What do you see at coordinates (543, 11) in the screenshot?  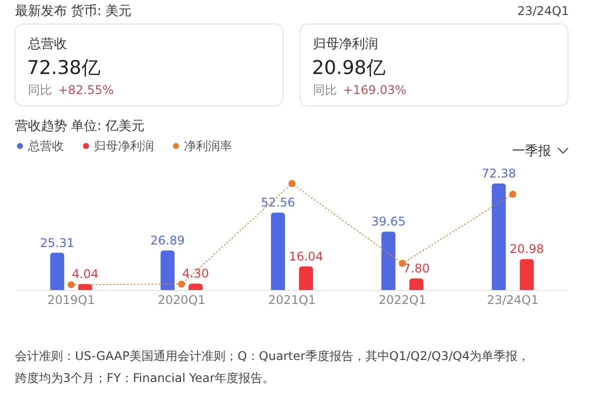 I see `text: 23/24Q1` at bounding box center [543, 11].